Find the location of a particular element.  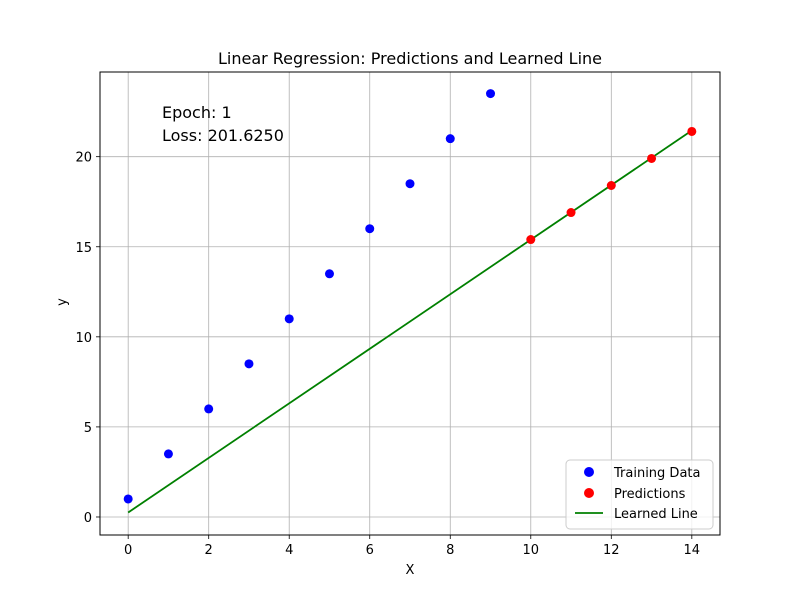

y-axis-label: y is located at coordinates (62, 302).